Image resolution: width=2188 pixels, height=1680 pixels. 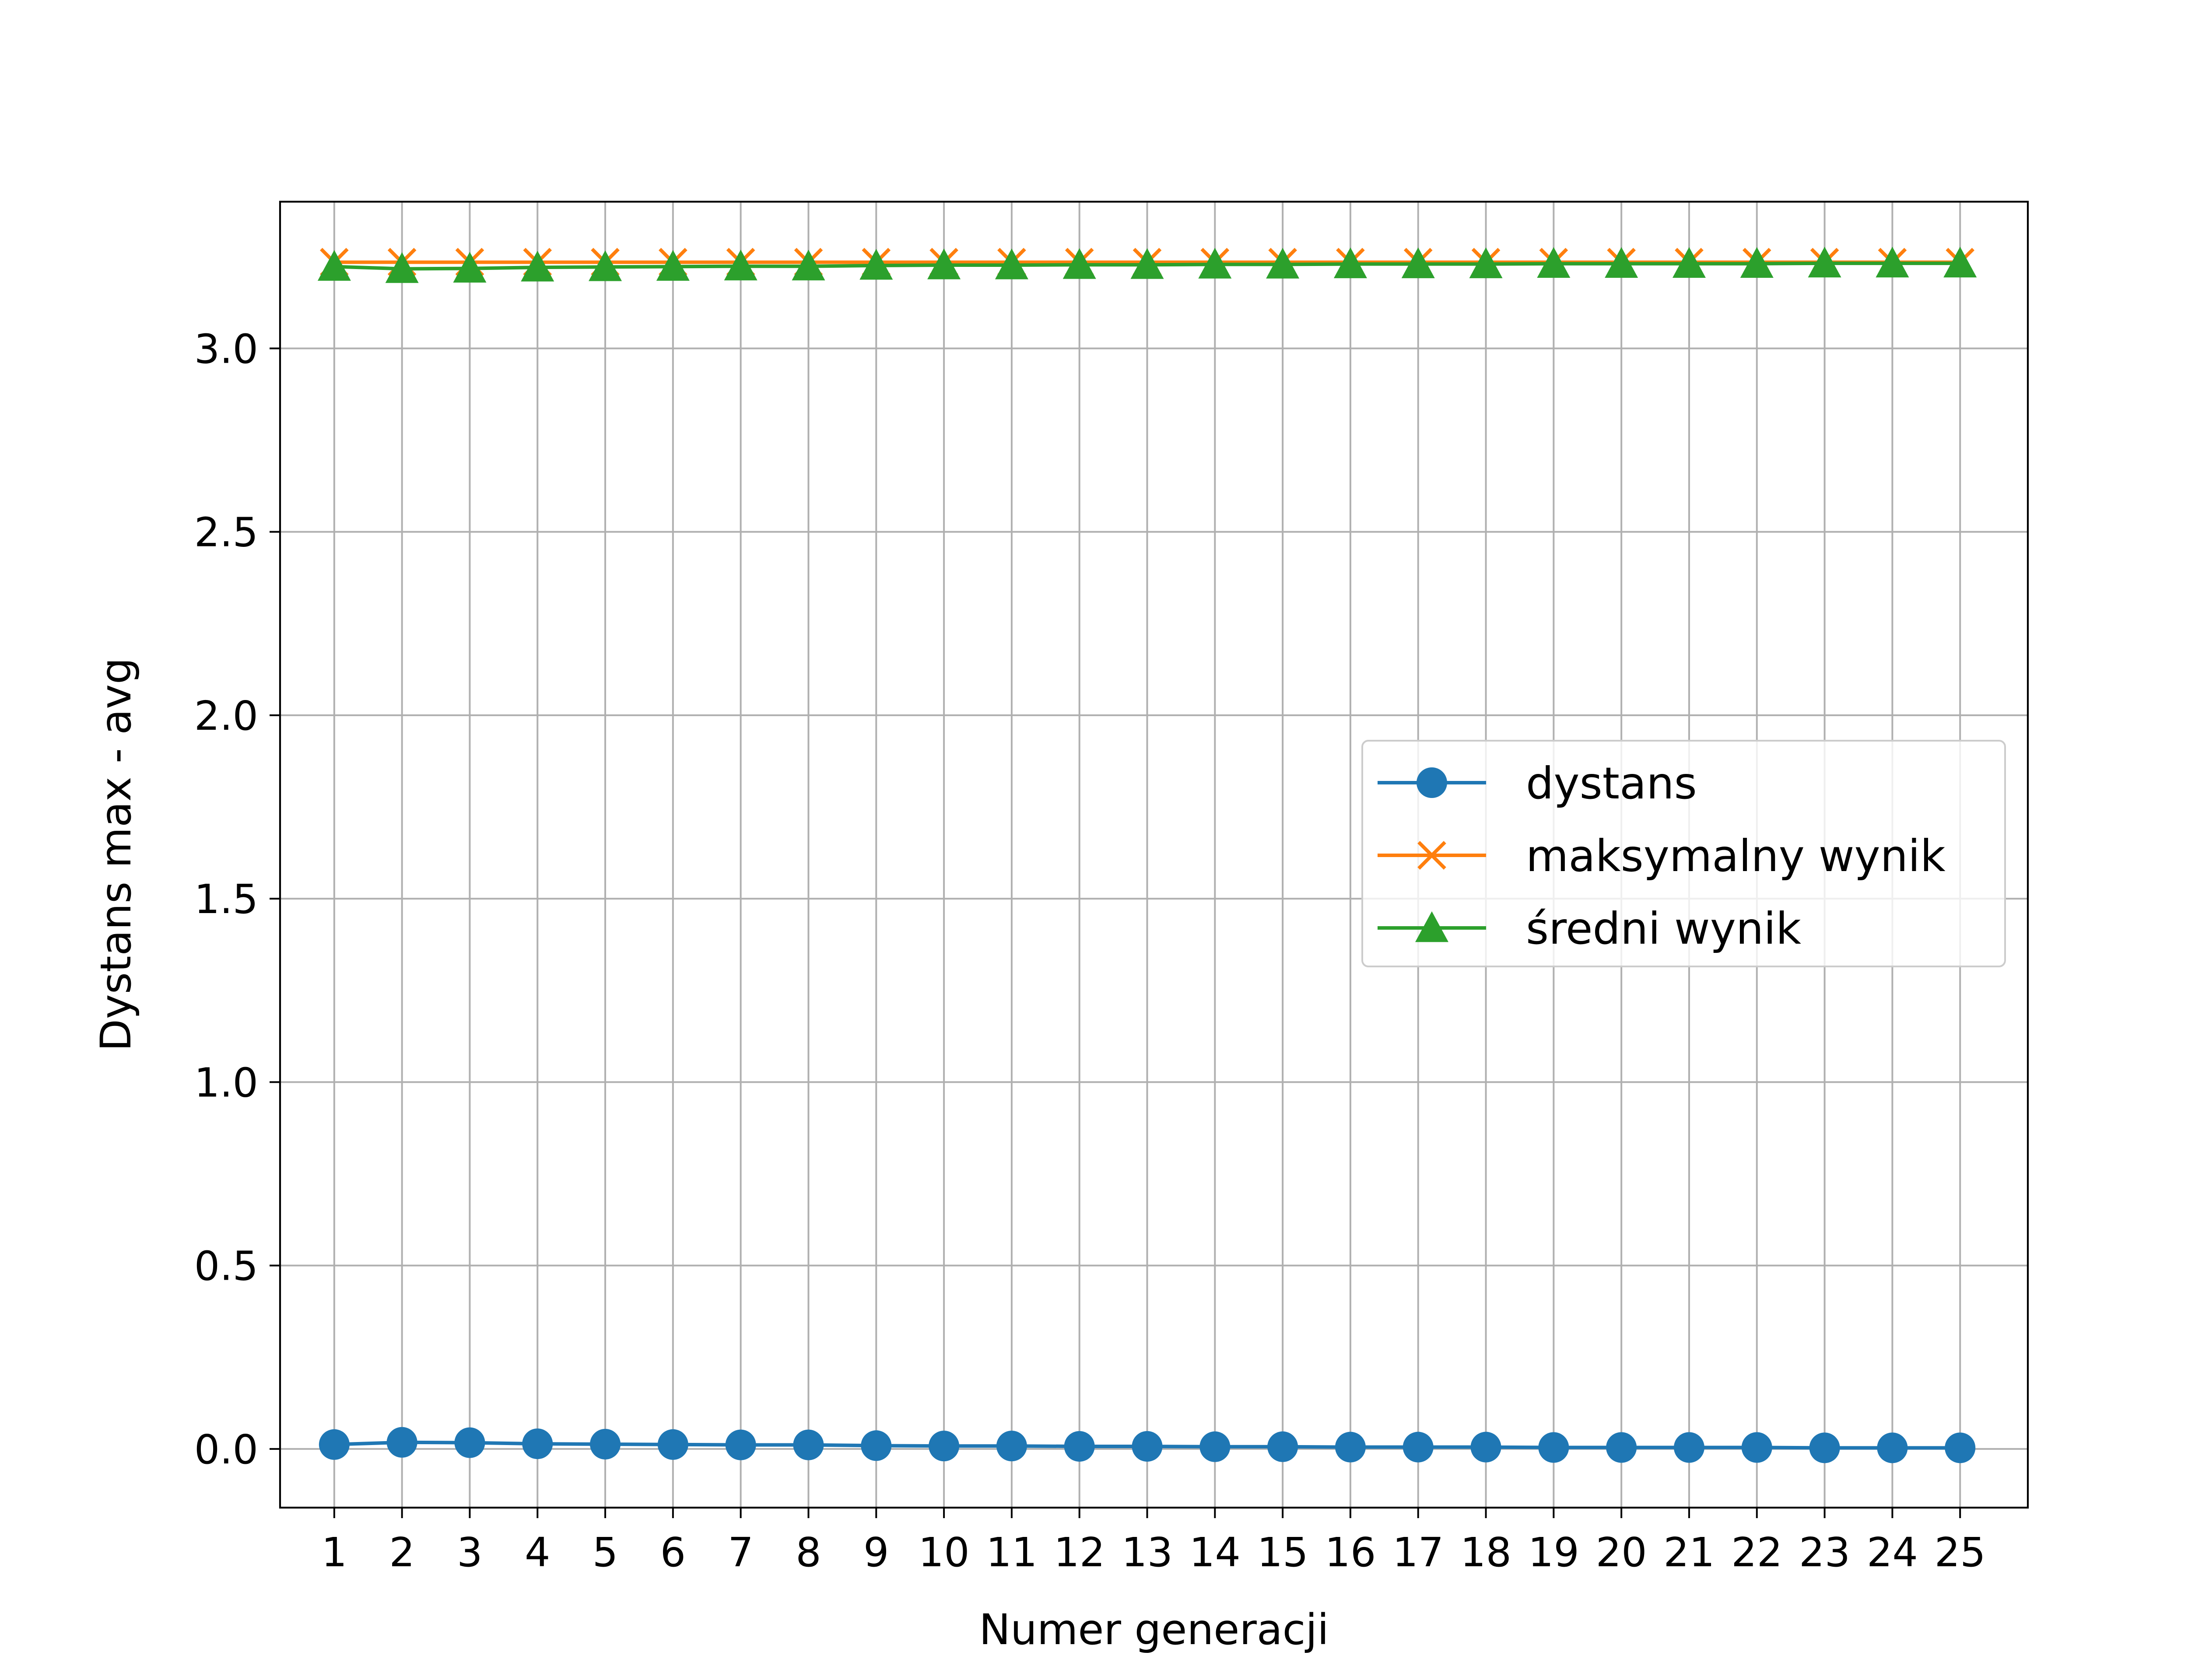 I want to click on y-tick-label: 2.0, so click(x=226, y=716).